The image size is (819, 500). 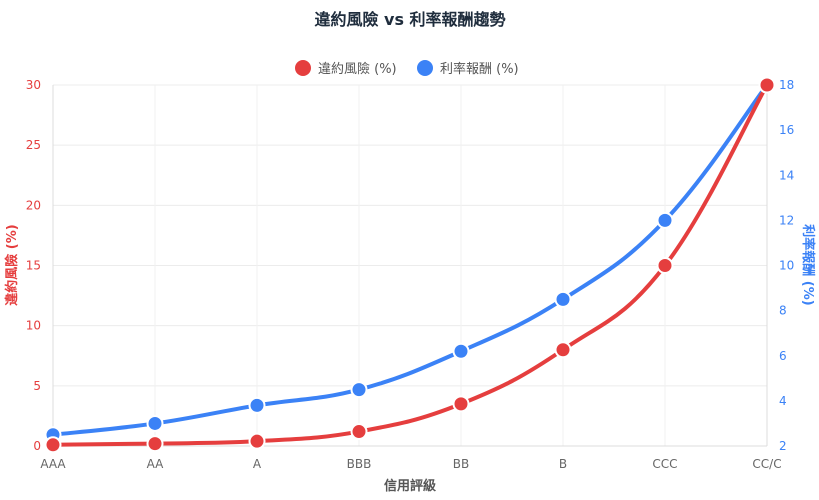 What do you see at coordinates (461, 464) in the screenshot?
I see `x-tick-label: BB` at bounding box center [461, 464].